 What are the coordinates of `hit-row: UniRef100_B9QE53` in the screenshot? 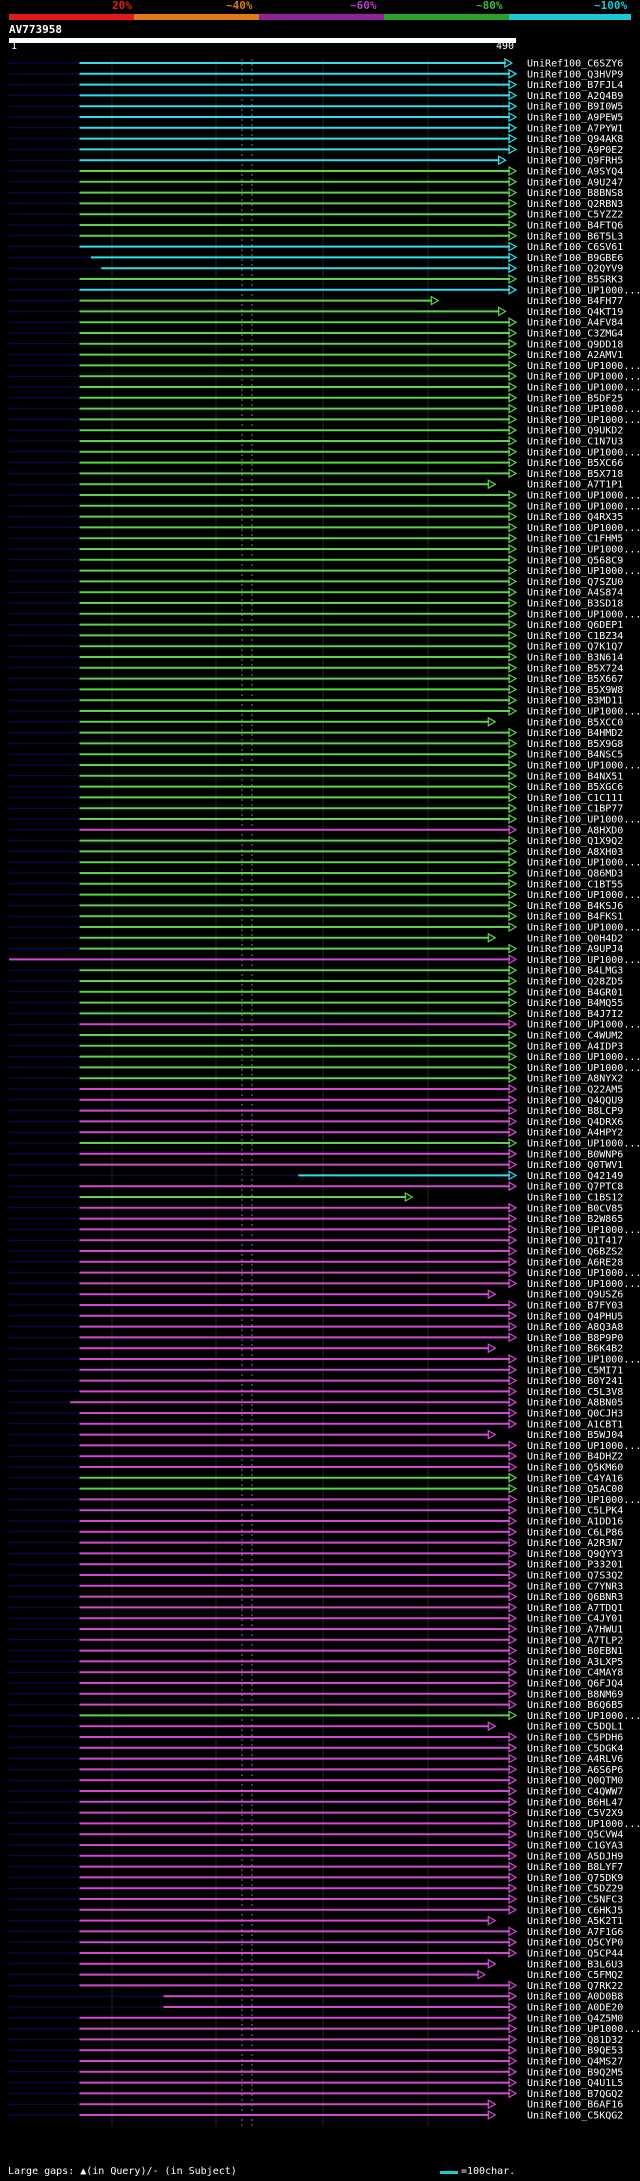 It's located at (316, 2051).